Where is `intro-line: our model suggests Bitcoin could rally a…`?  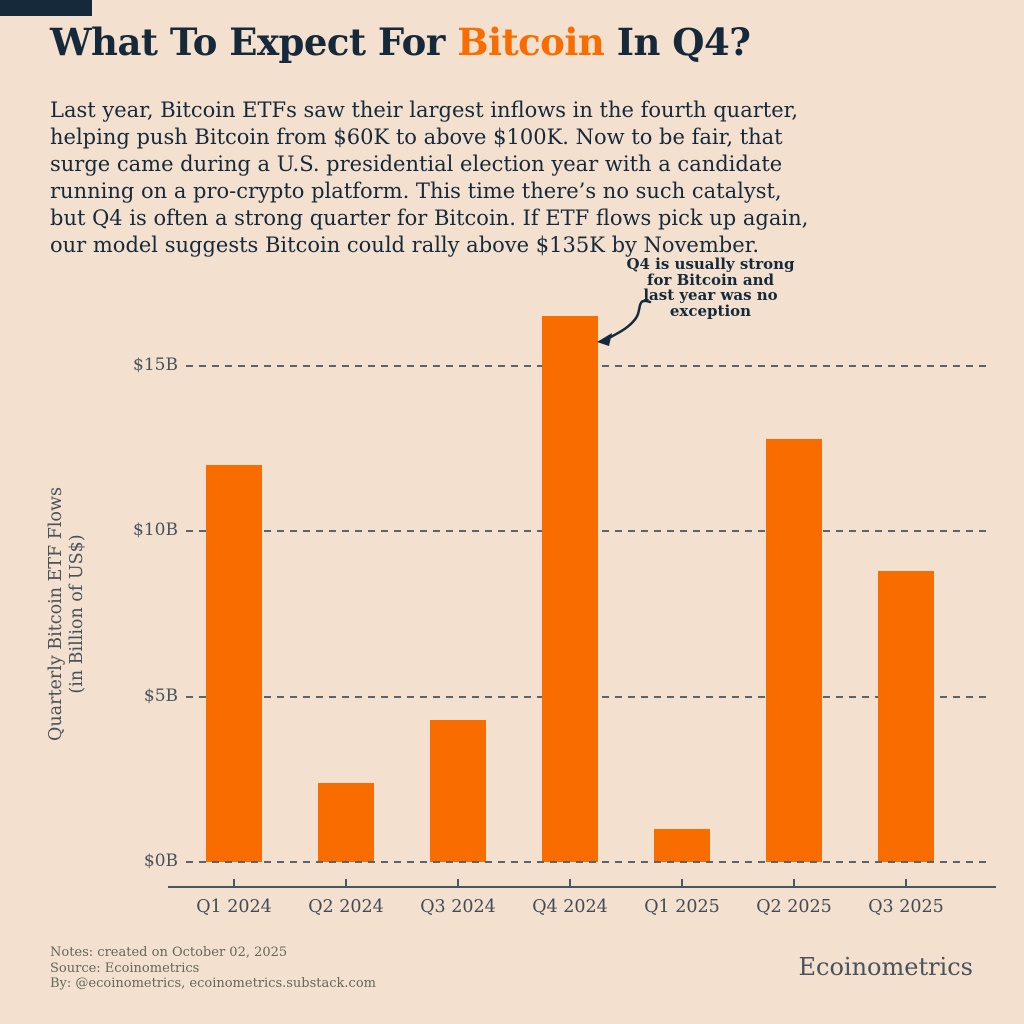 intro-line: our model suggests Bitcoin could rally a… is located at coordinates (405, 245).